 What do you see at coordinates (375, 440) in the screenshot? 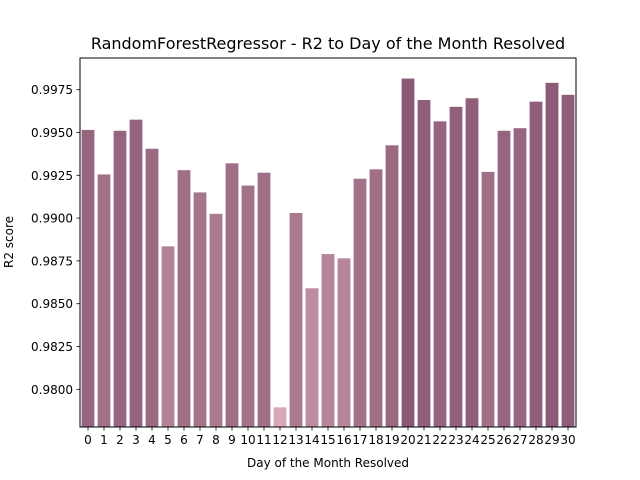
I see `x-tick-label: 18` at bounding box center [375, 440].